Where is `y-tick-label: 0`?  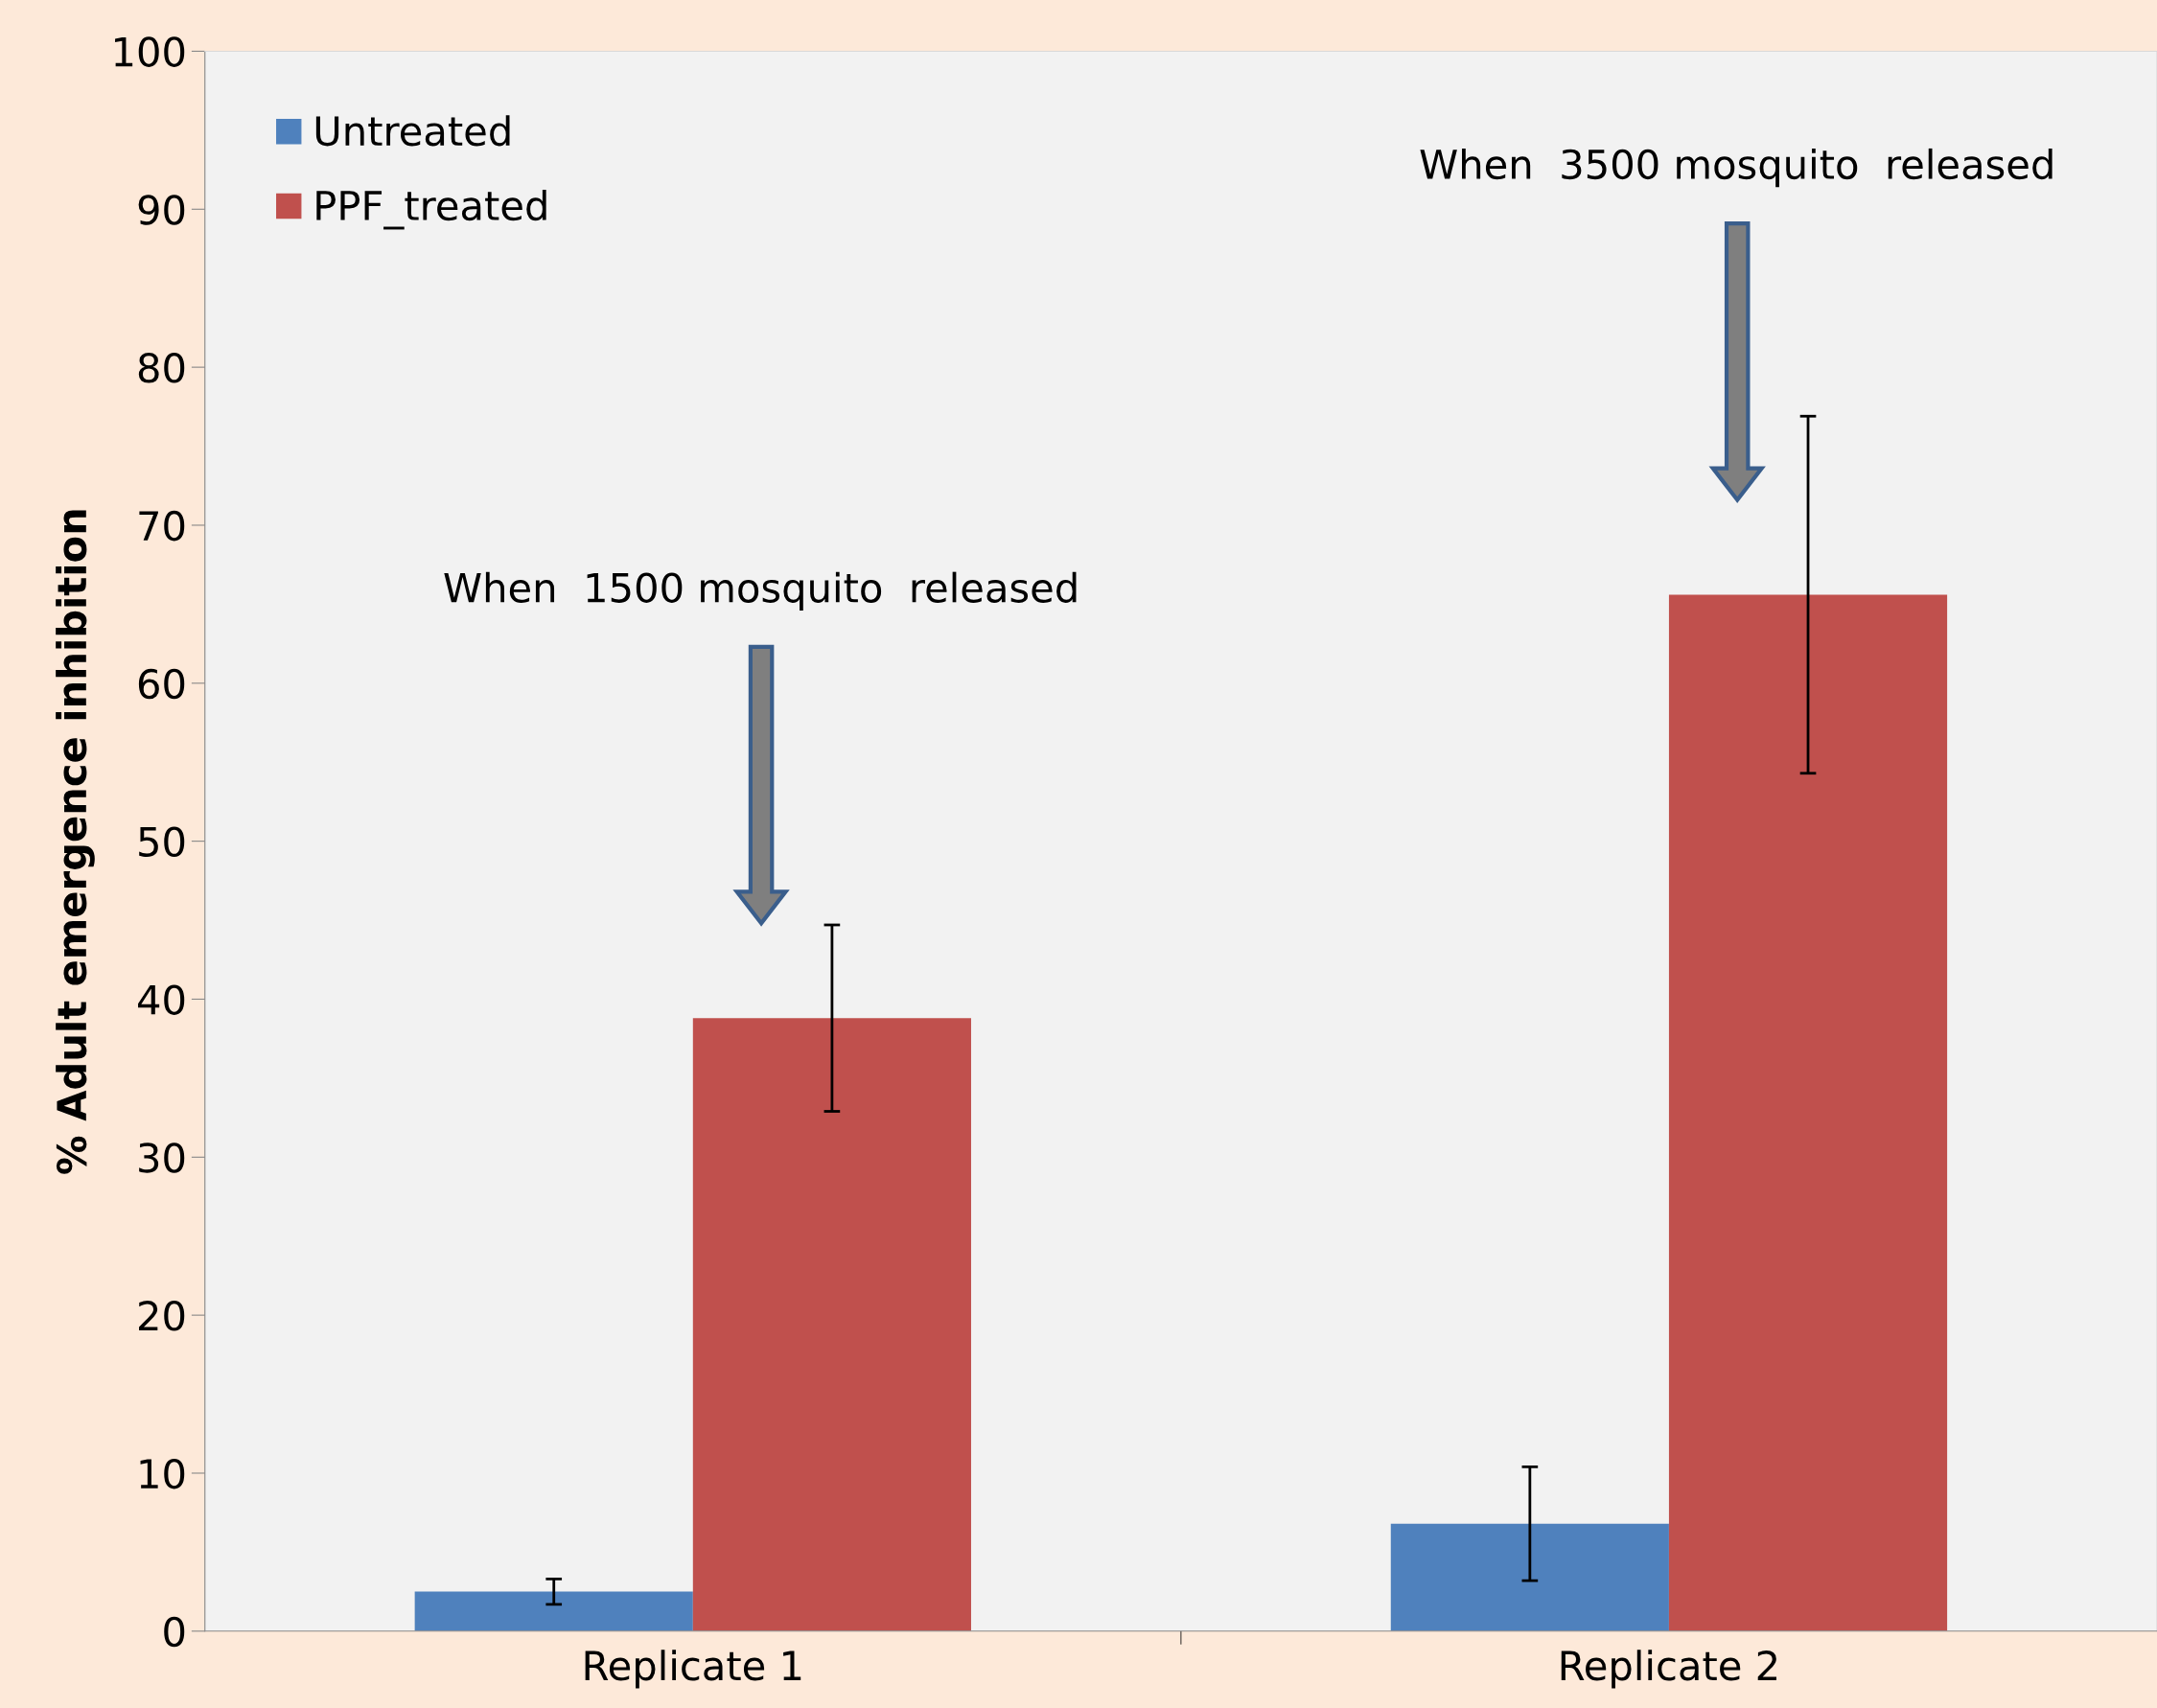 y-tick-label: 0 is located at coordinates (174, 1632).